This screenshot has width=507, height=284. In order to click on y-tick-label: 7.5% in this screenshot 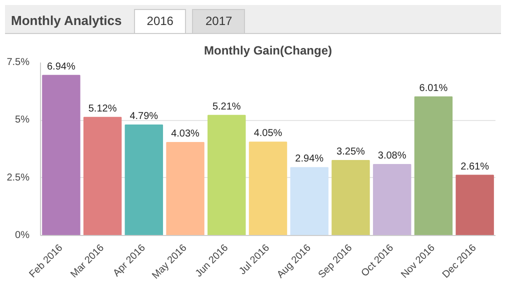, I will do `click(18, 62)`.